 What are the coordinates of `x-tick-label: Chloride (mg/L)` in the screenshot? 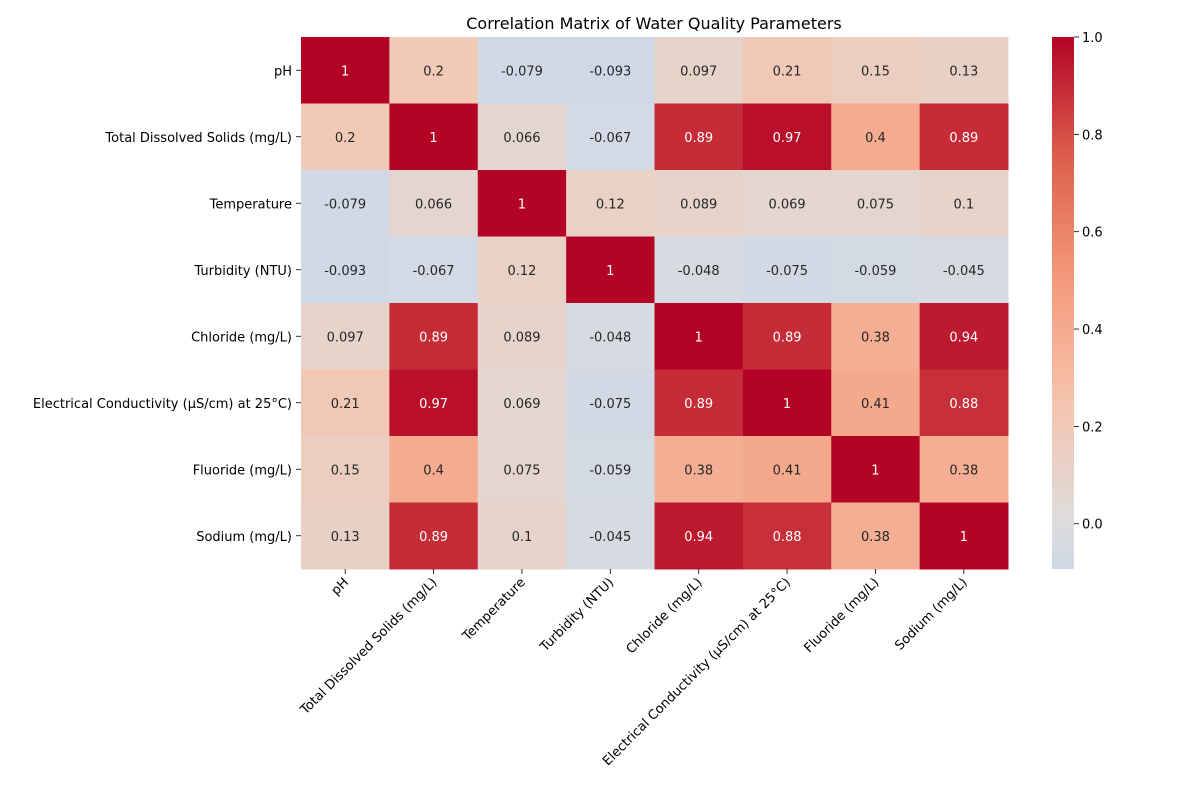 It's located at (665, 616).